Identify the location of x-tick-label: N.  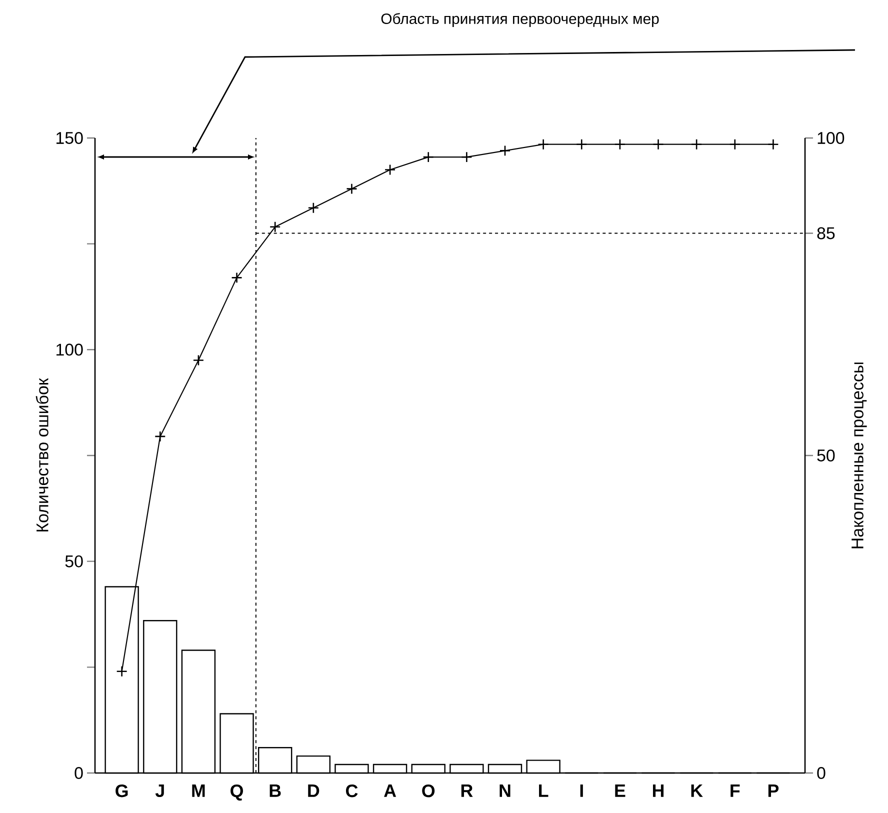
(505, 790).